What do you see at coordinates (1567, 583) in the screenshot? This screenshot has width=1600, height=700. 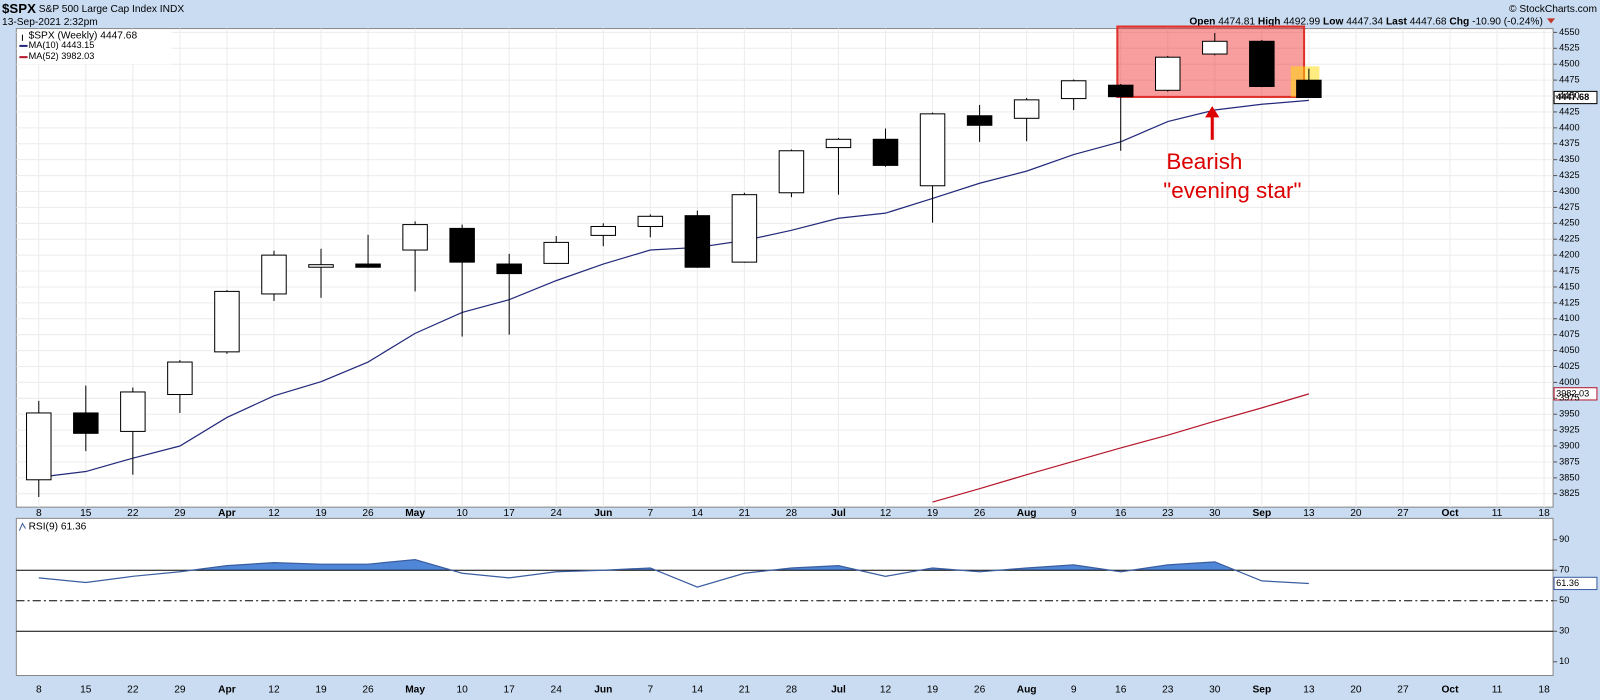 I see `rsi-tag: 61.36` at bounding box center [1567, 583].